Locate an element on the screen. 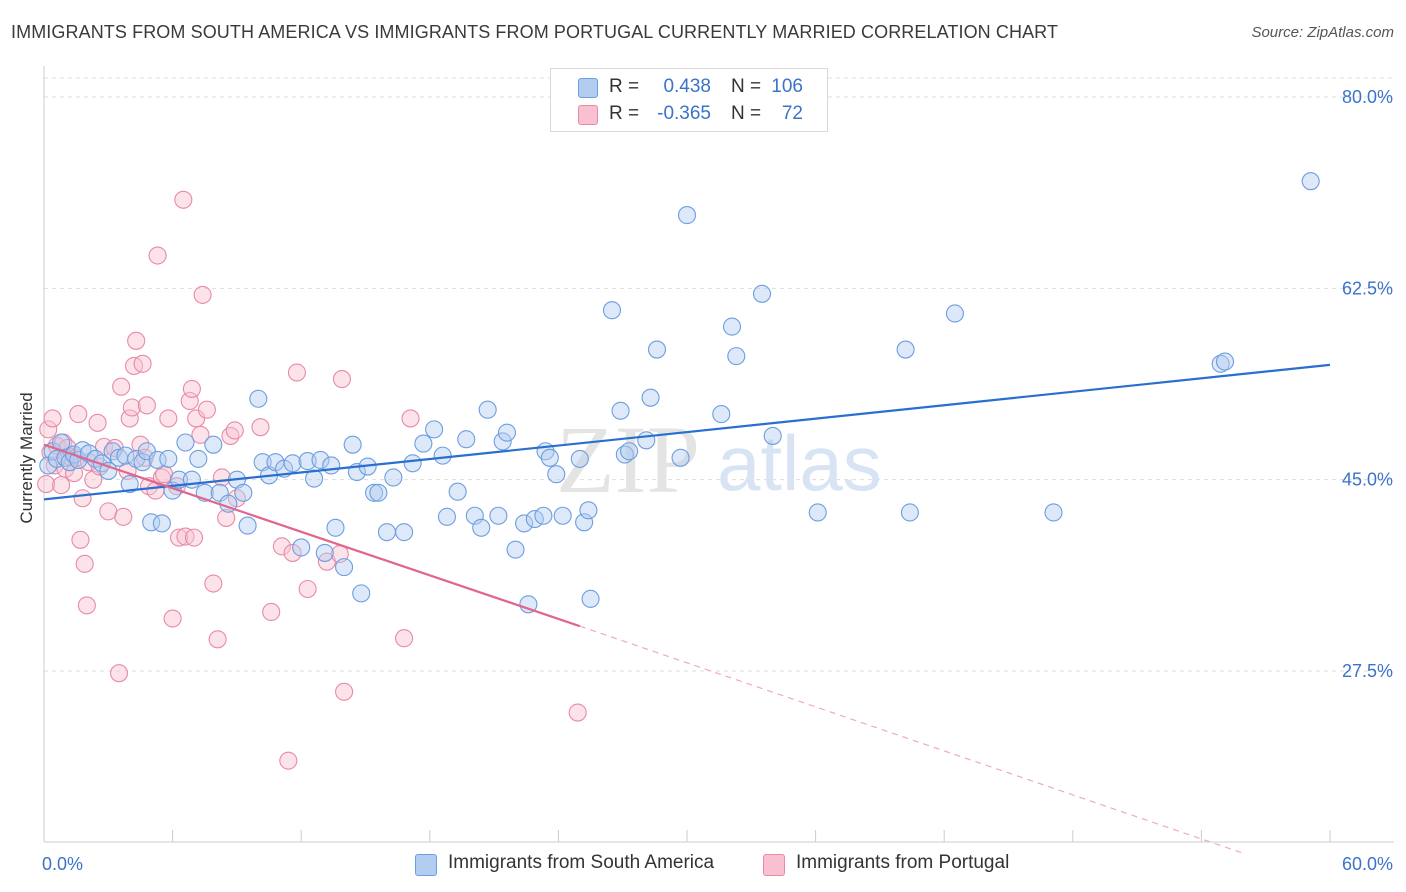 This screenshot has width=1406, height=892. legend-r-value: 0.438 is located at coordinates (687, 86).